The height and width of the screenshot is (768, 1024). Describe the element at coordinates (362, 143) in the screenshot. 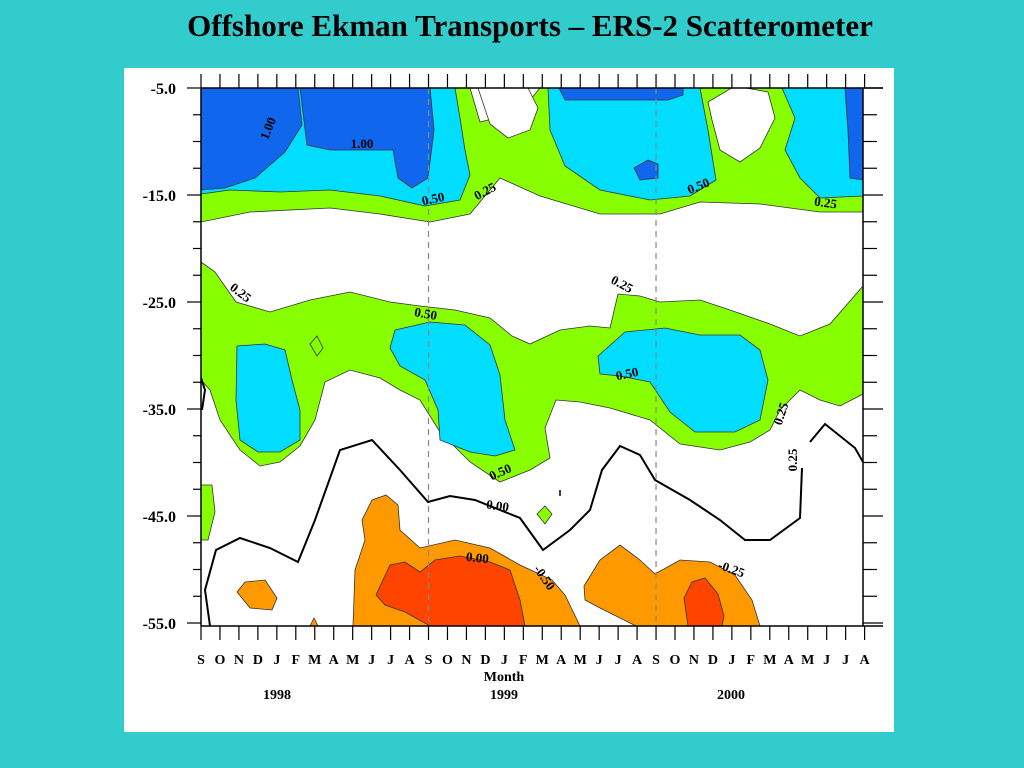

I see `contour-label: 1.00` at that location.